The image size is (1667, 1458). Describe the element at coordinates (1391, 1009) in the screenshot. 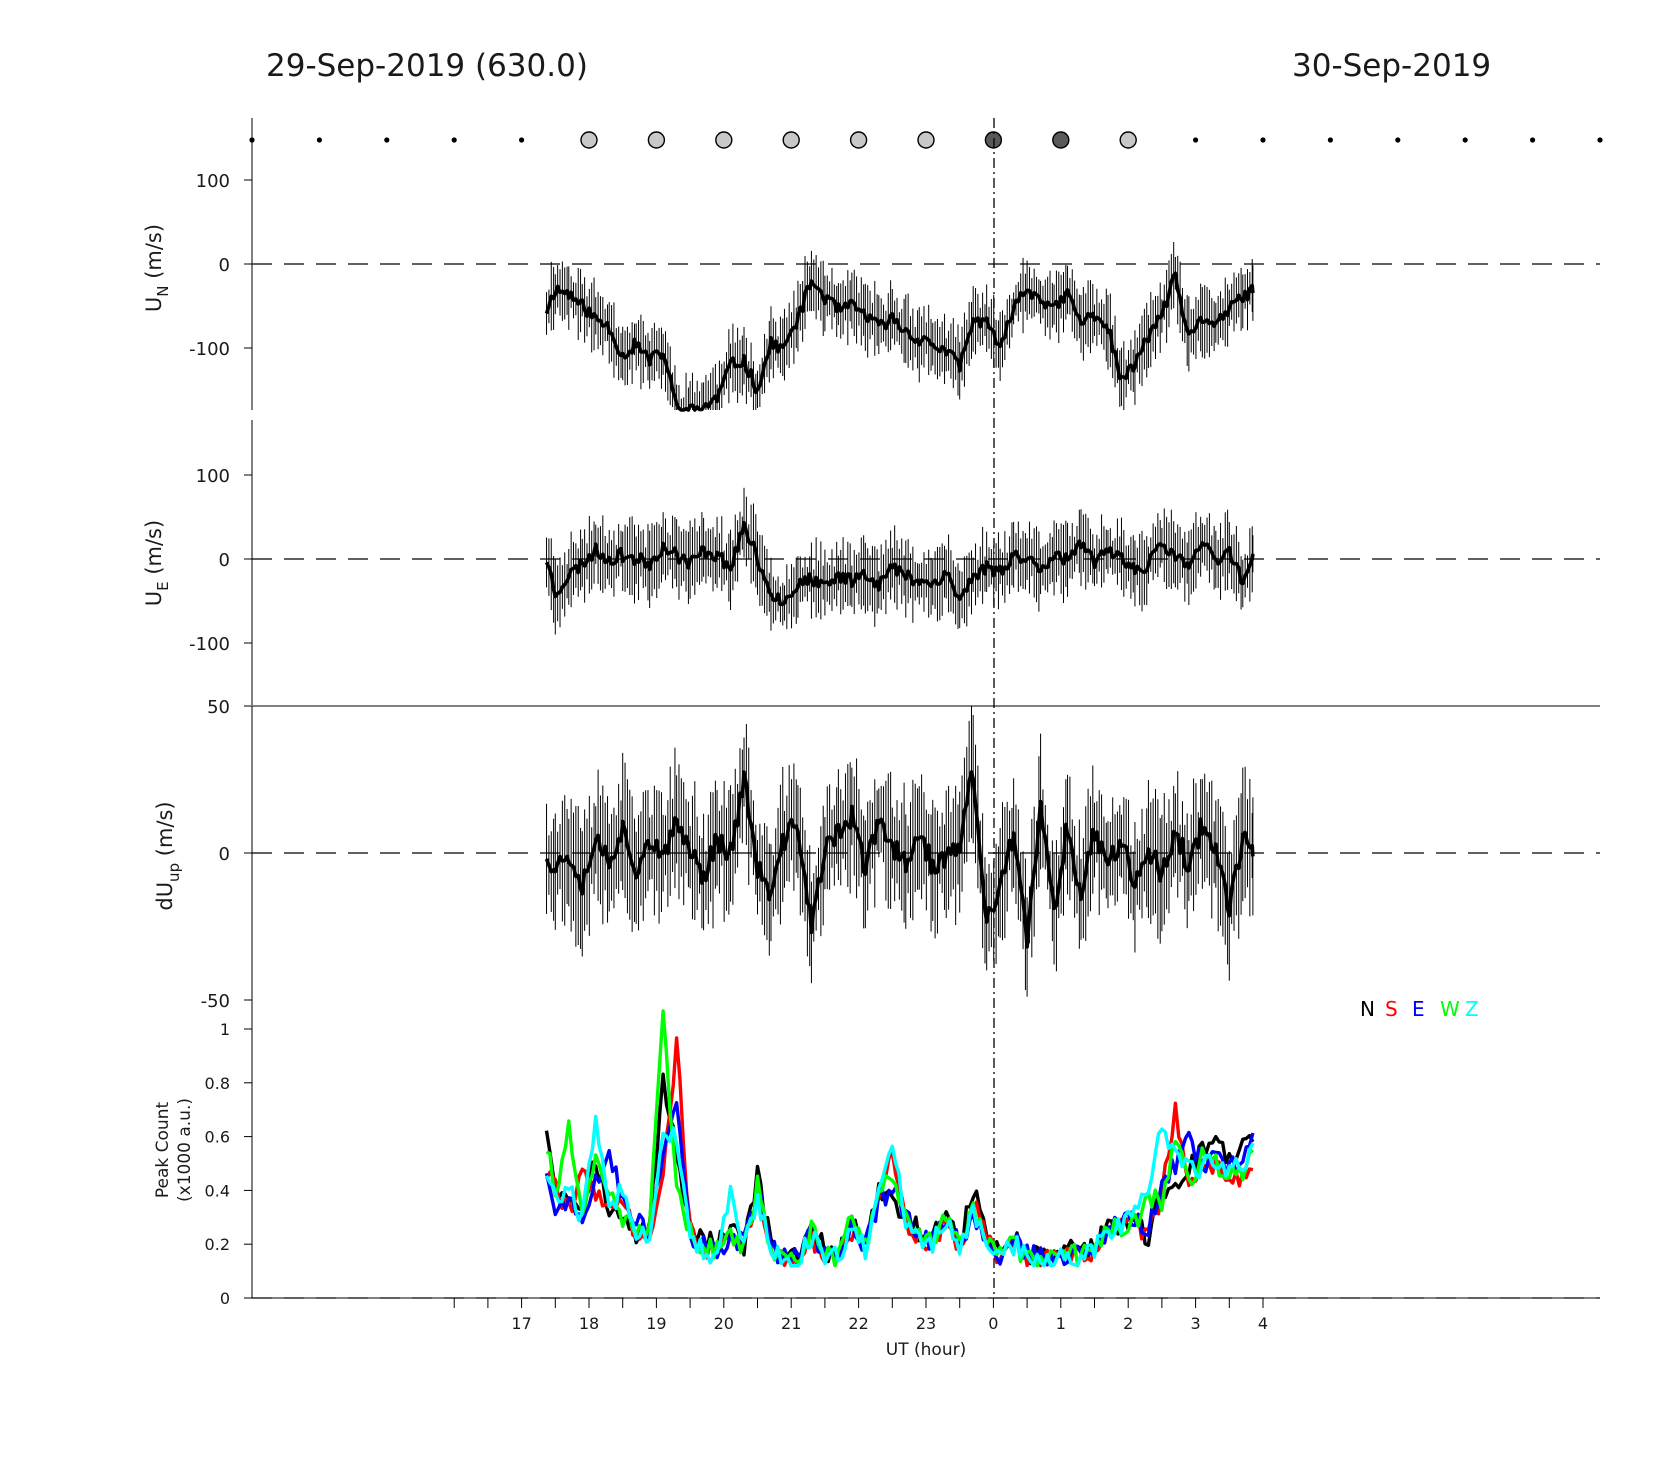

I see `legend-s: S` at that location.